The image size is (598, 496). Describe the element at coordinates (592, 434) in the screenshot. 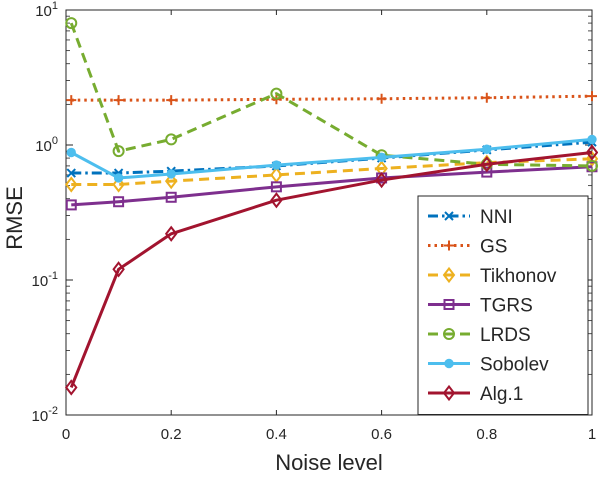

I see `x-tick-label: 1` at that location.